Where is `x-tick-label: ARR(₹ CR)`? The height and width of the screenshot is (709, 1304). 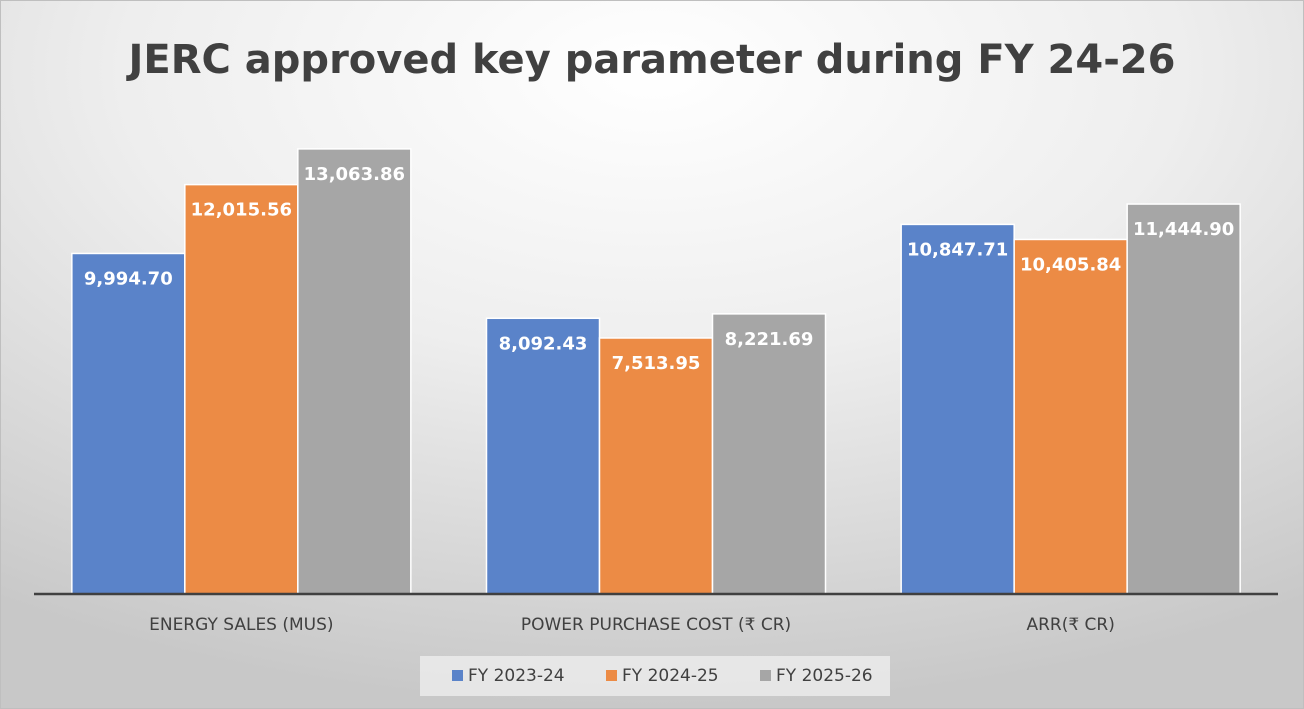
x-tick-label: ARR(₹ CR) is located at coordinates (1070, 625).